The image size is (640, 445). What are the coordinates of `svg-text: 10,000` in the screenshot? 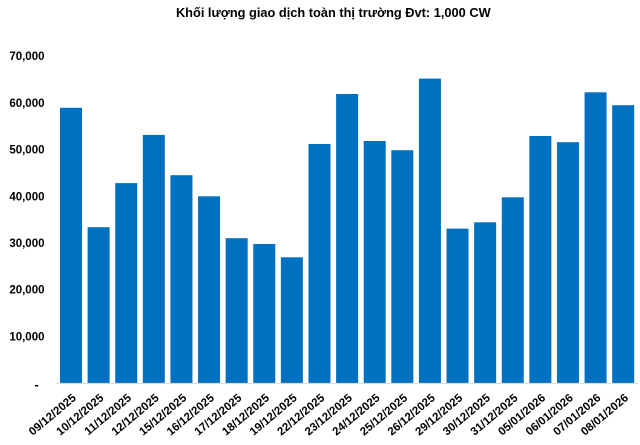 It's located at (26, 337).